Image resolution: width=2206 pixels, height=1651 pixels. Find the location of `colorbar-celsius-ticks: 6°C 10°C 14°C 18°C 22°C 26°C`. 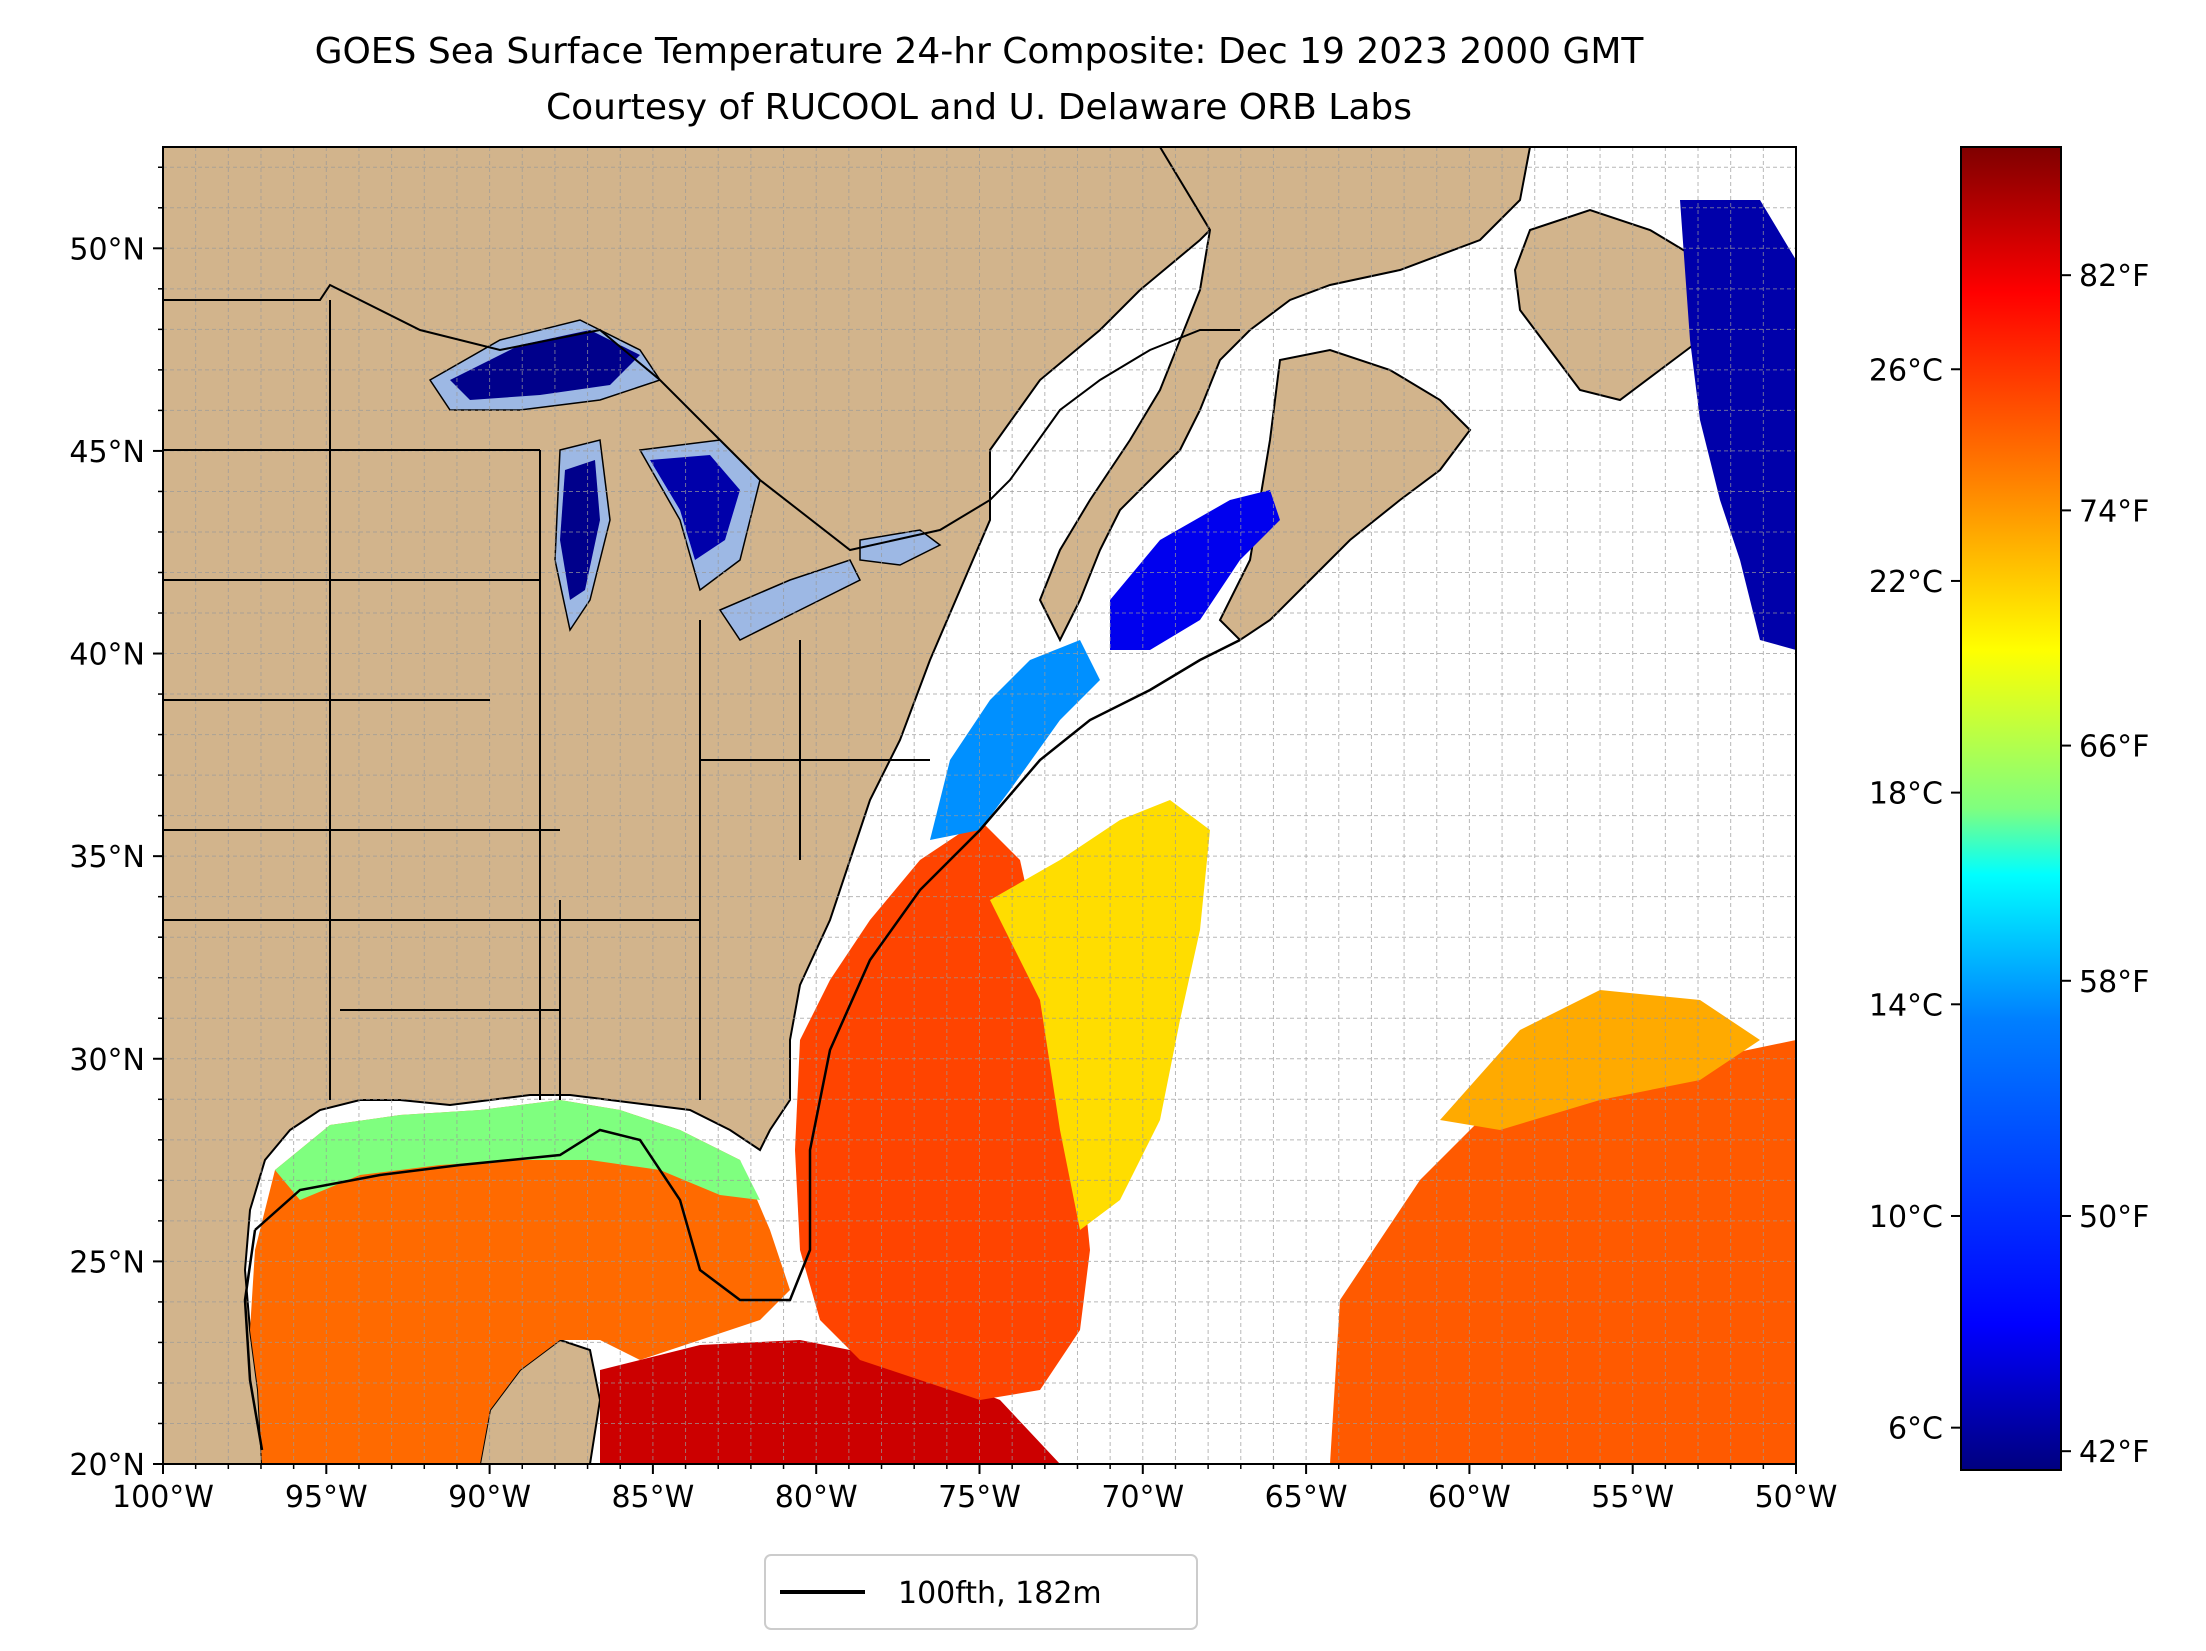

colorbar-celsius-ticks: 6°C 10°C 14°C 18°C 22°C 26°C is located at coordinates (1915, 900).